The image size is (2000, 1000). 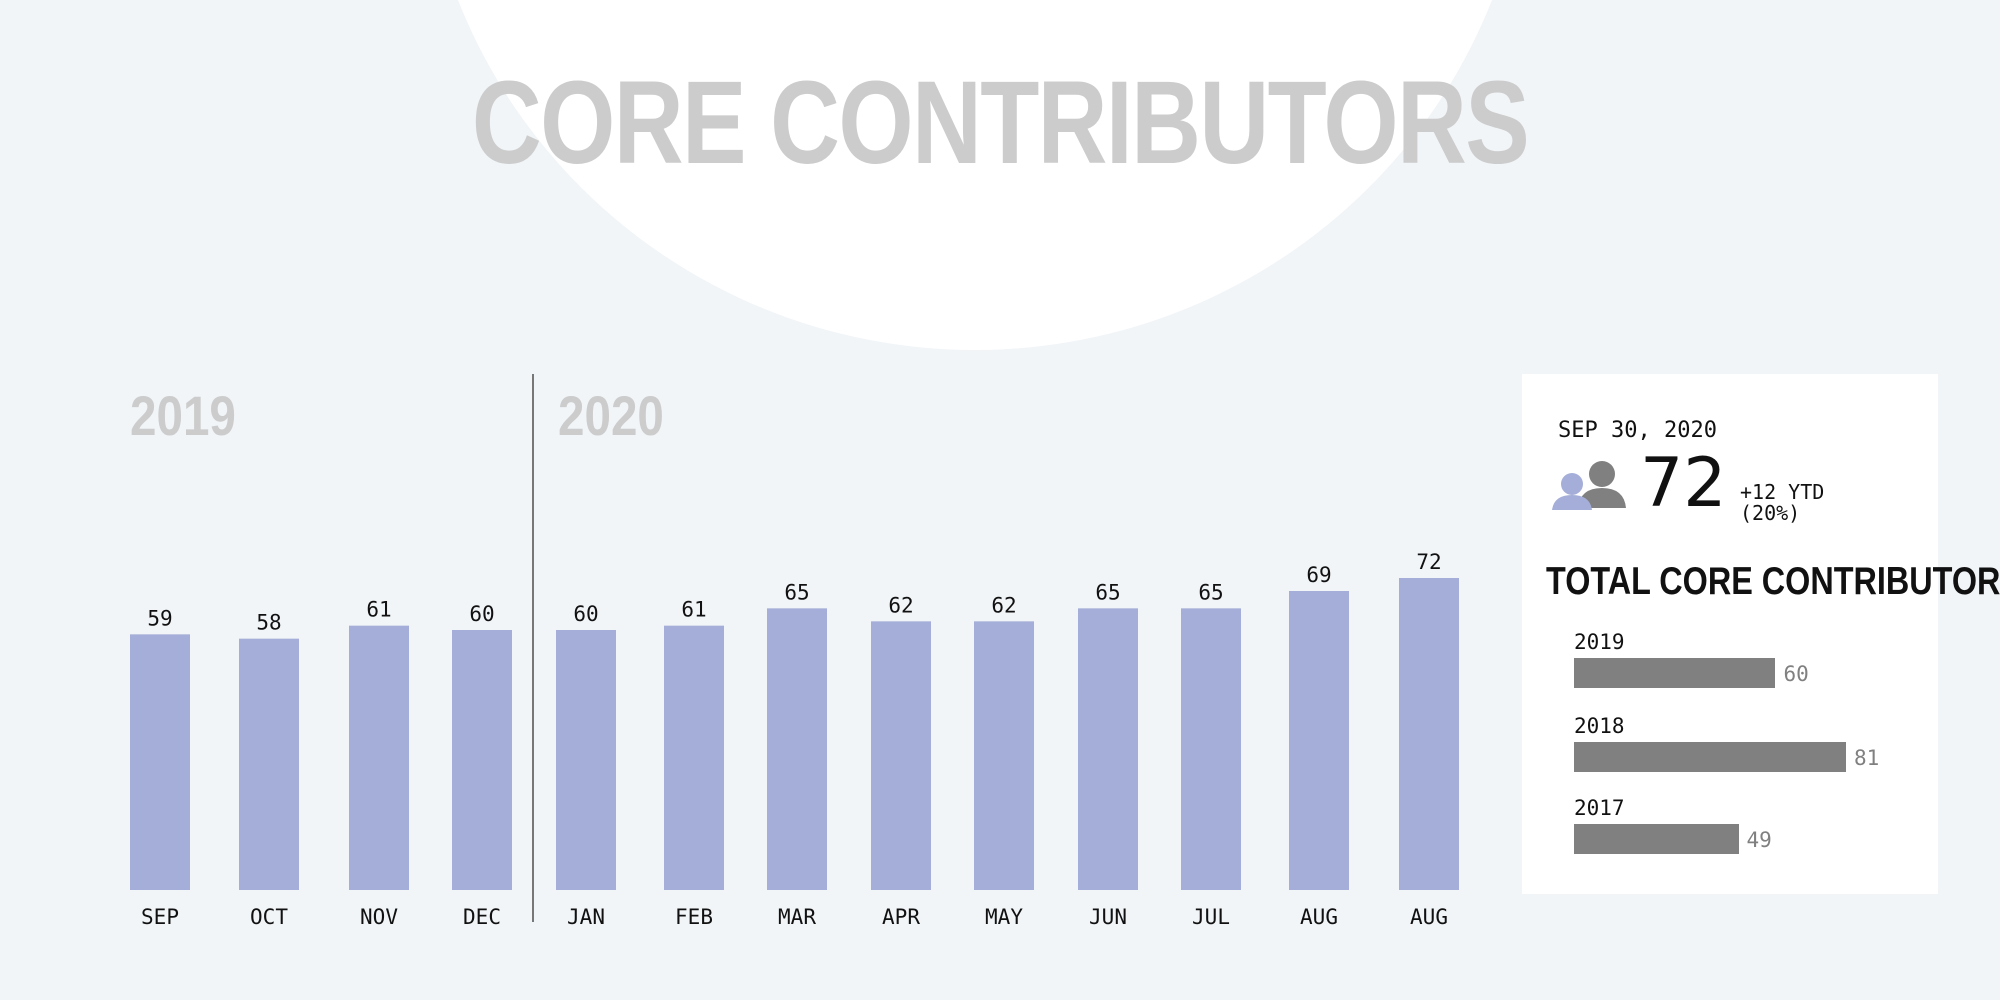 I want to click on summary-date: SEP 30, 2020, so click(x=1637, y=430).